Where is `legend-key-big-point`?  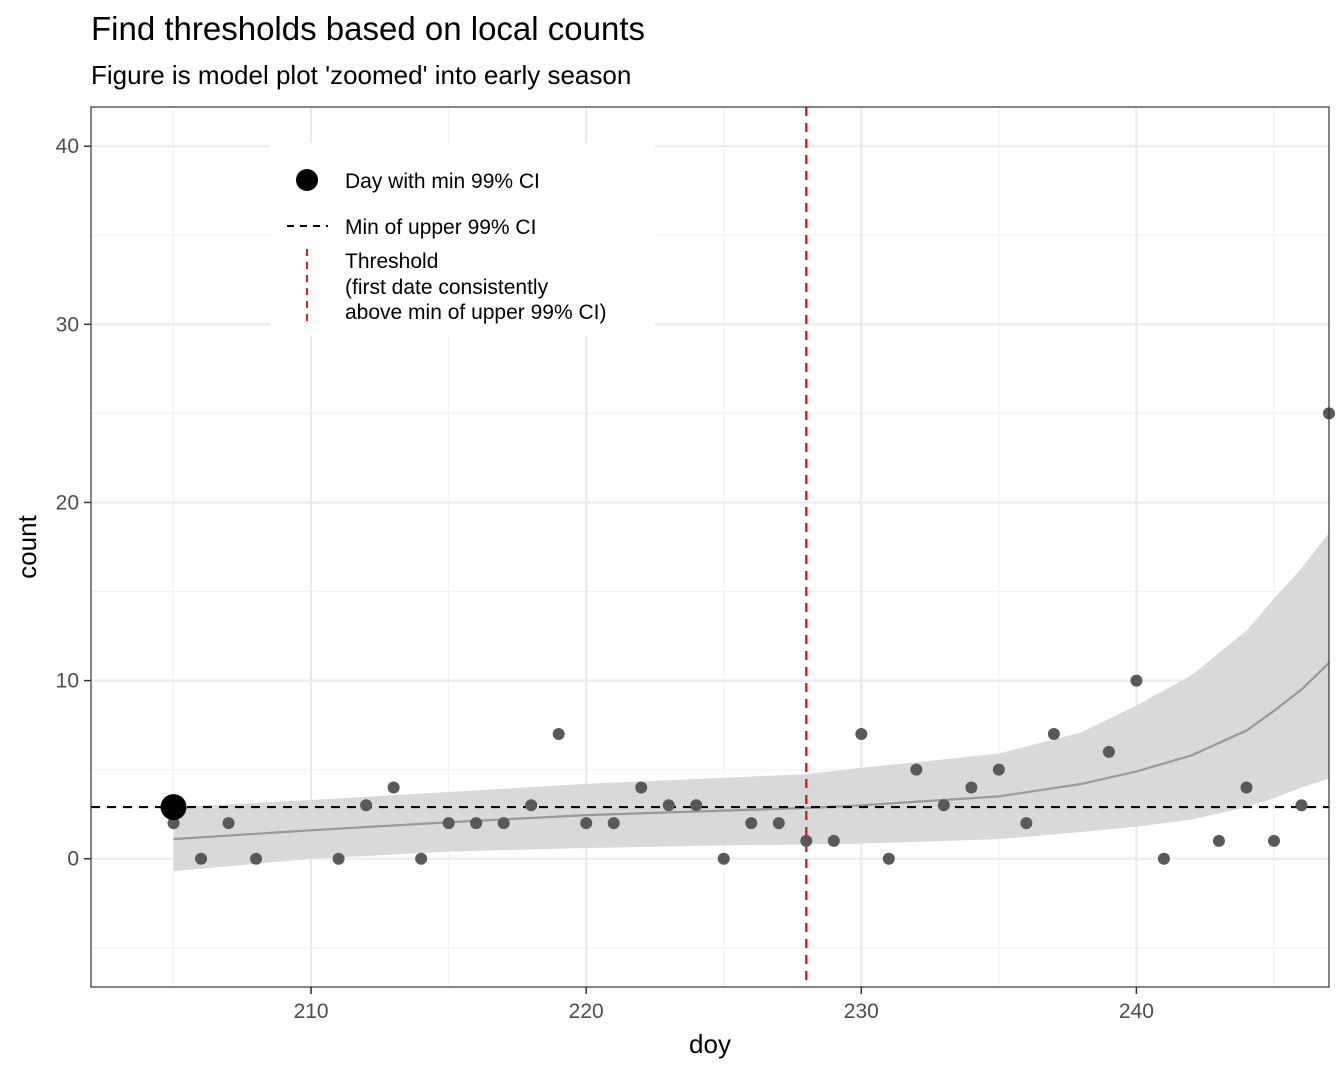 legend-key-big-point is located at coordinates (307, 180).